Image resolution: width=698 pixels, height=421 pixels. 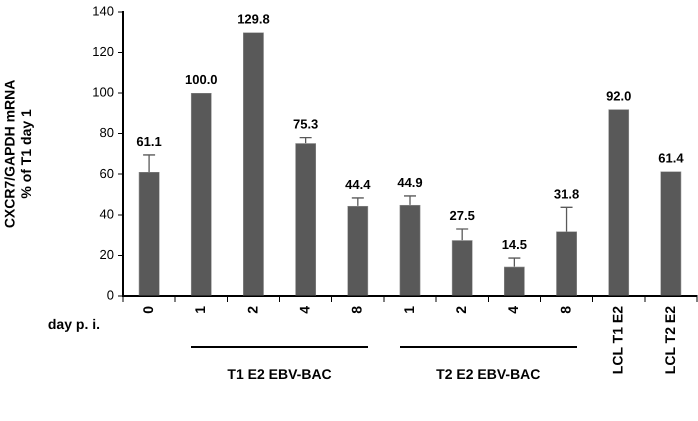 What do you see at coordinates (358, 184) in the screenshot?
I see `data-label: 44.4` at bounding box center [358, 184].